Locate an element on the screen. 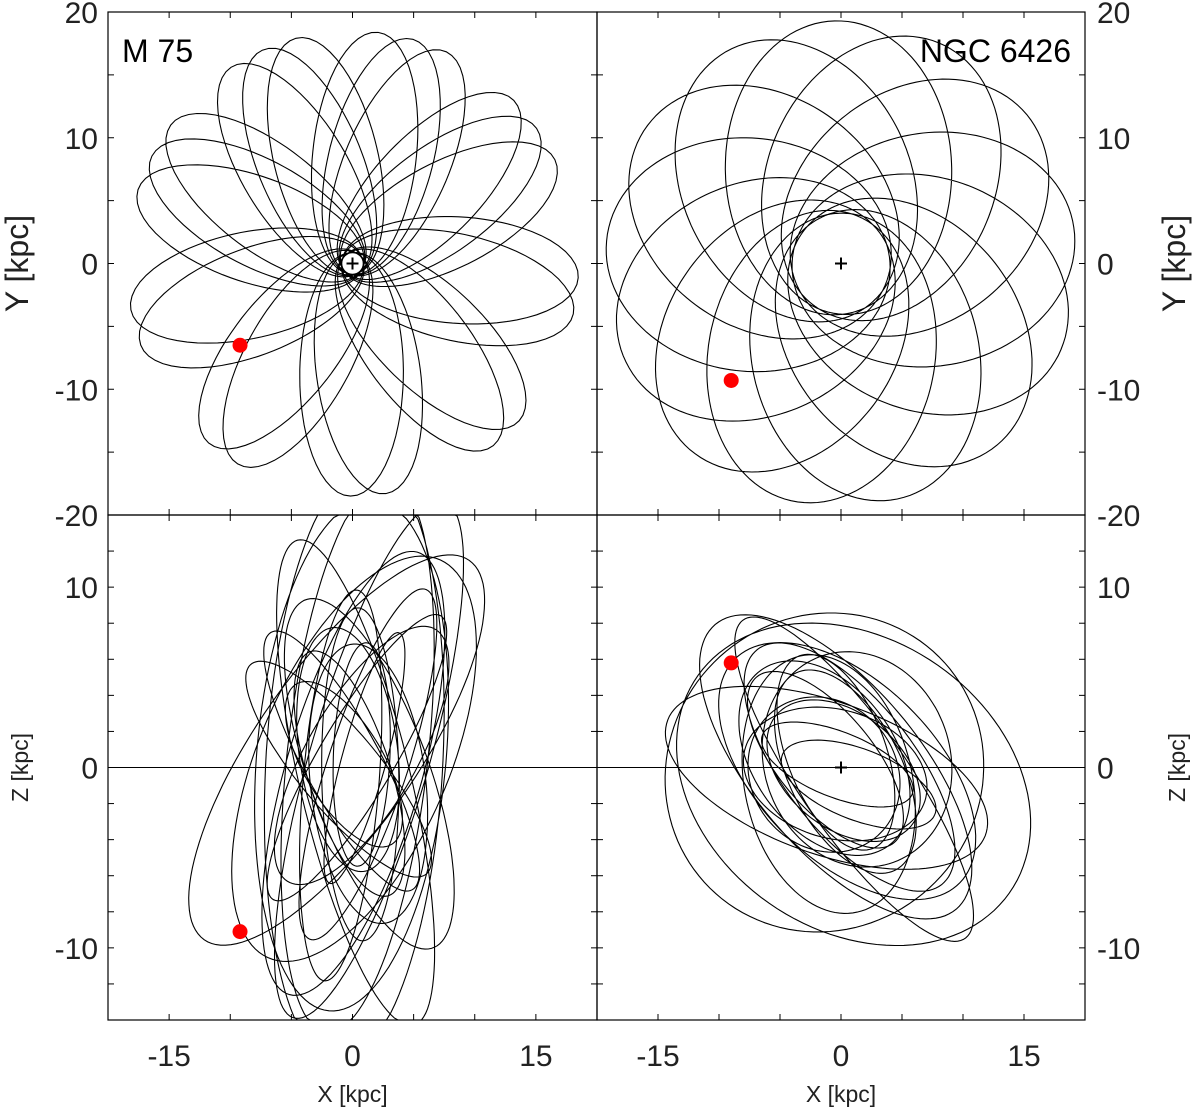  panel-title: M 75 is located at coordinates (157, 51).